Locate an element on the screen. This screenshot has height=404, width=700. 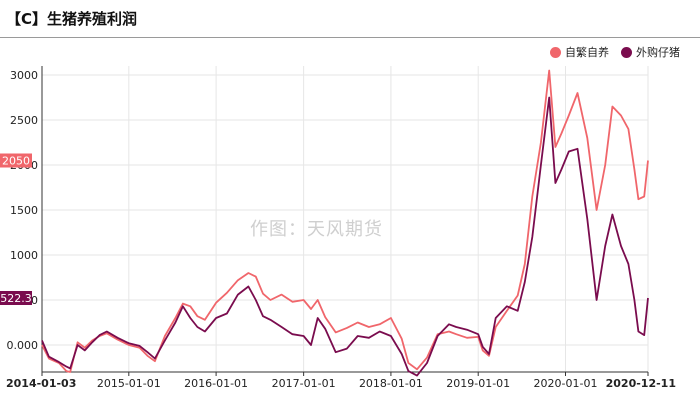
title-bar: 【C】生猪养殖利润 is located at coordinates (350, 19).